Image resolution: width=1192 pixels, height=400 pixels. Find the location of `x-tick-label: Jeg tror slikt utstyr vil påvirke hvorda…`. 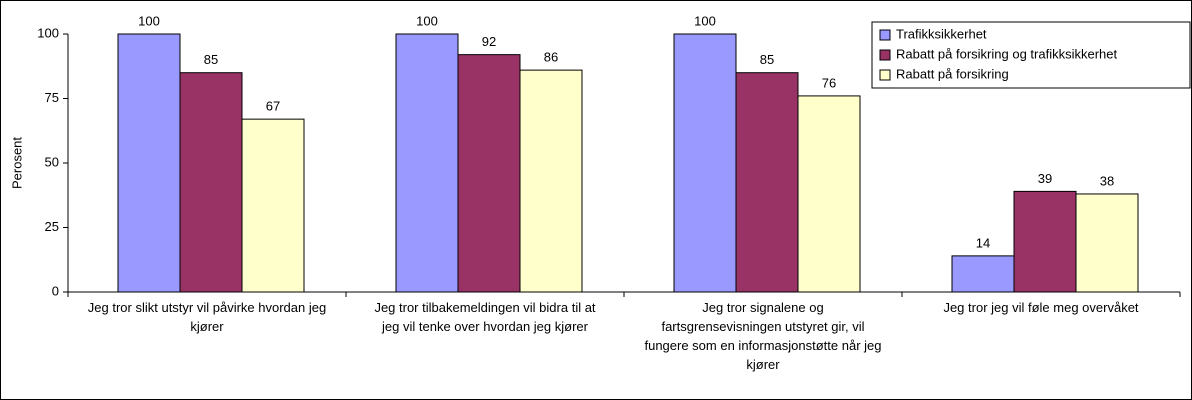

x-tick-label: Jeg tror slikt utstyr vil påvirke hvorda… is located at coordinates (207, 317).